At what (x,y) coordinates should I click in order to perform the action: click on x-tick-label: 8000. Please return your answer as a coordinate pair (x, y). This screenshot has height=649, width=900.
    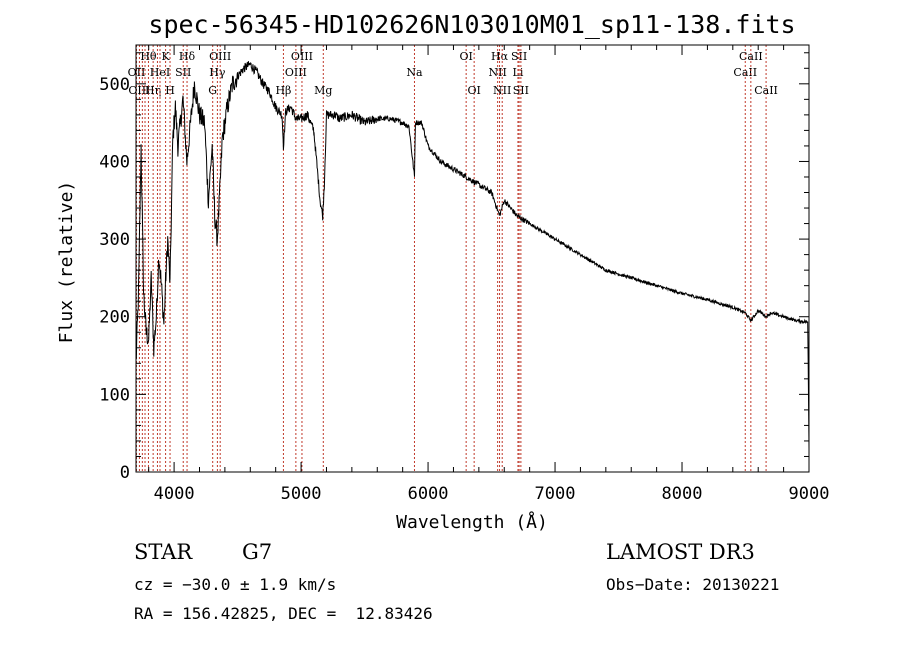
    Looking at the image, I should click on (682, 494).